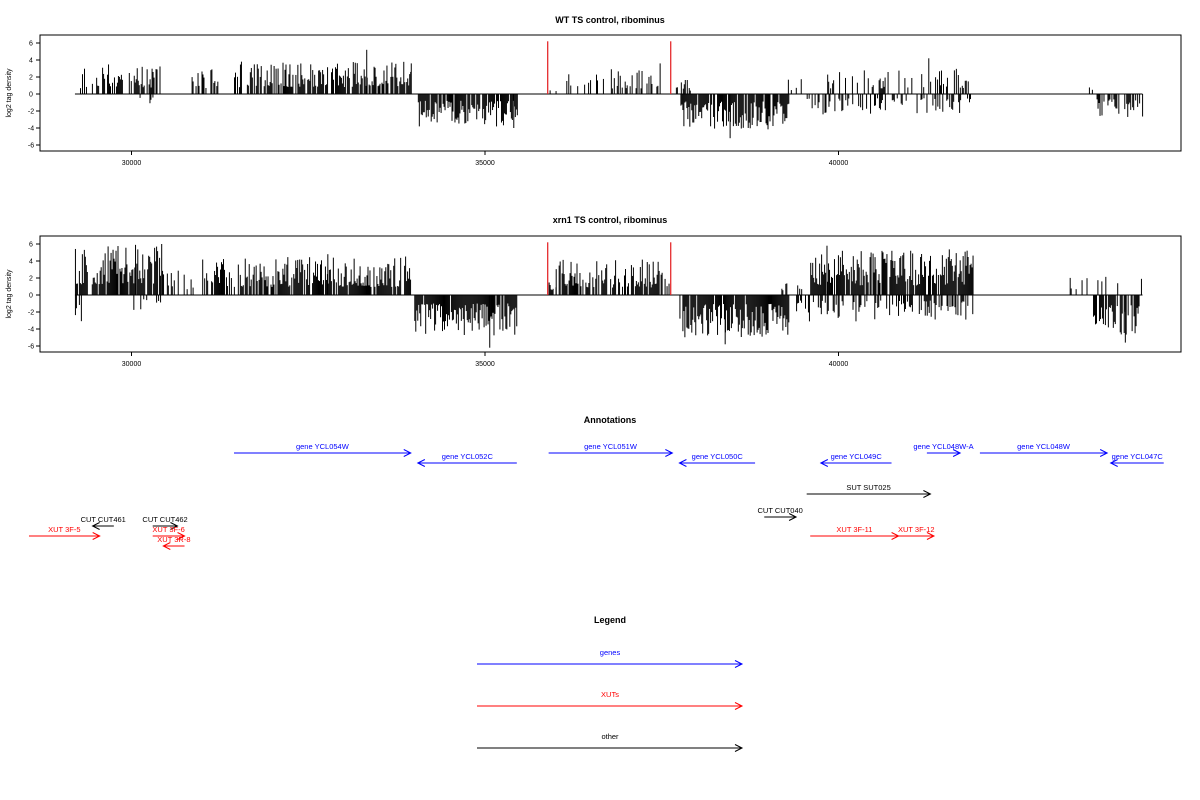 This screenshot has height=800, width=1200. I want to click on feature-label: XUT 3F-5, so click(64, 529).